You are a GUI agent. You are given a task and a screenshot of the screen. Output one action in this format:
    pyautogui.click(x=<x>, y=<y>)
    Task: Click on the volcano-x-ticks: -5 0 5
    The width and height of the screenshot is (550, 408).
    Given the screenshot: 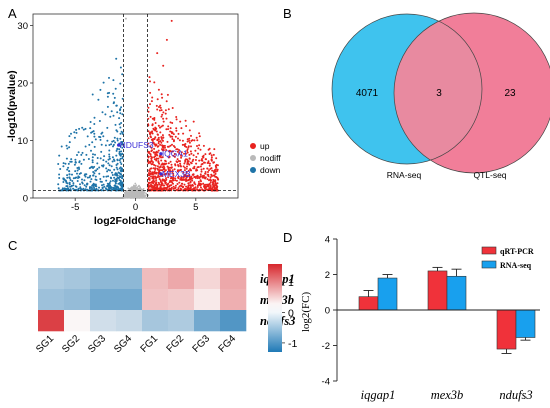 What is the action you would take?
    pyautogui.click(x=134, y=205)
    